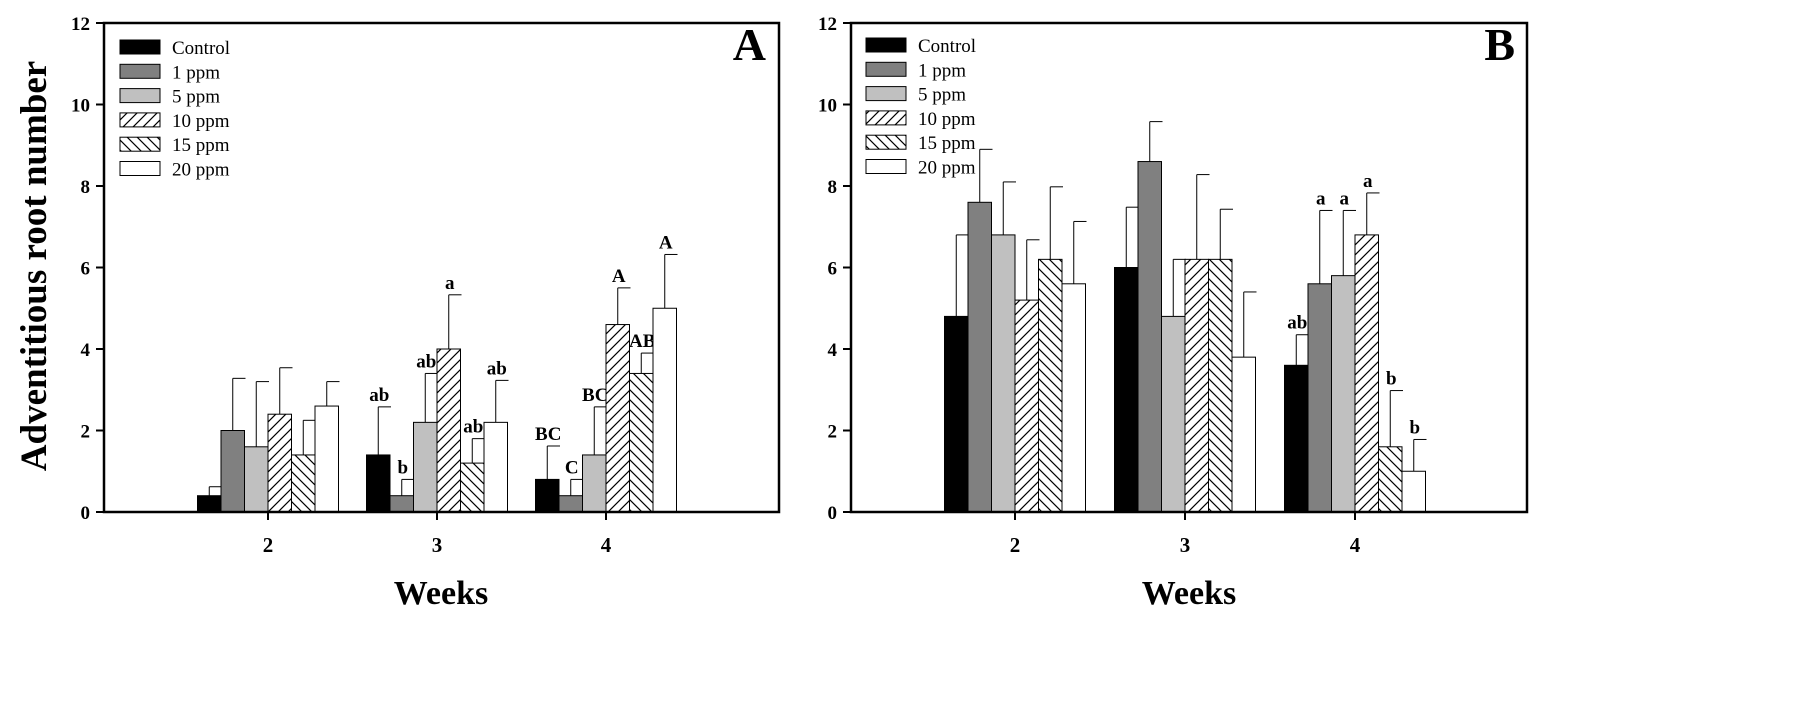  I want to click on y-axis-title: Adventitious root number, so click(34, 266).